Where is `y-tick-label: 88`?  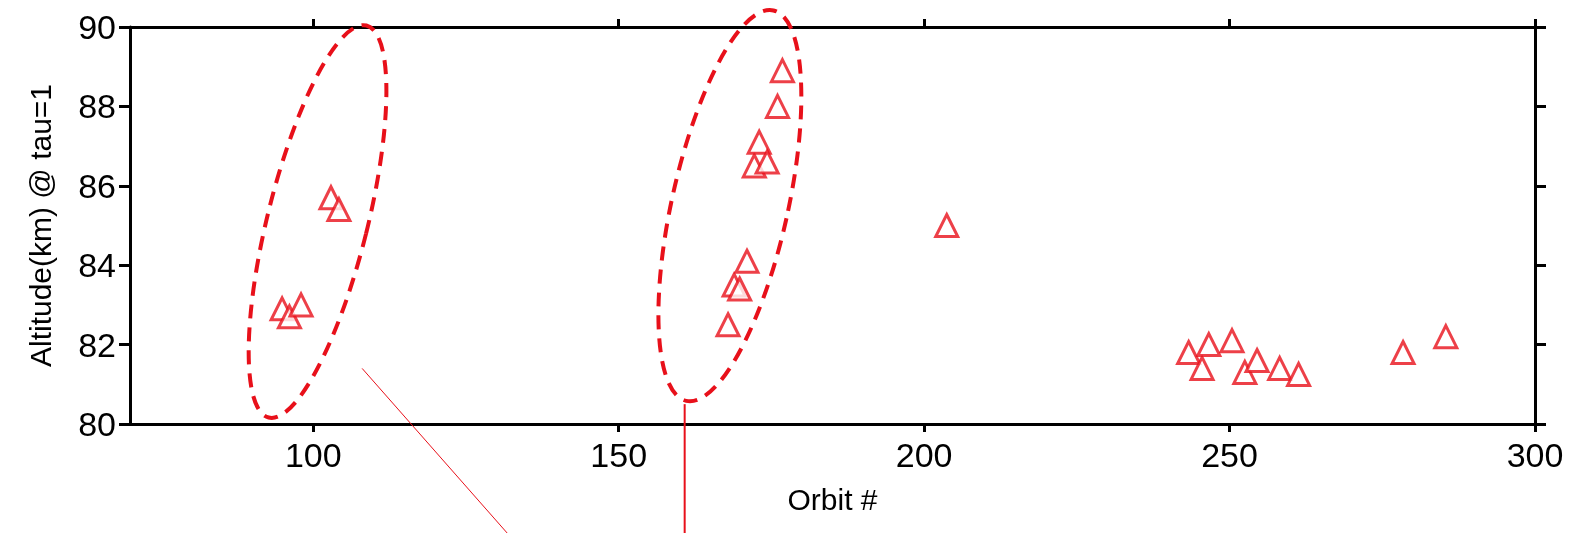
y-tick-label: 88 is located at coordinates (97, 106).